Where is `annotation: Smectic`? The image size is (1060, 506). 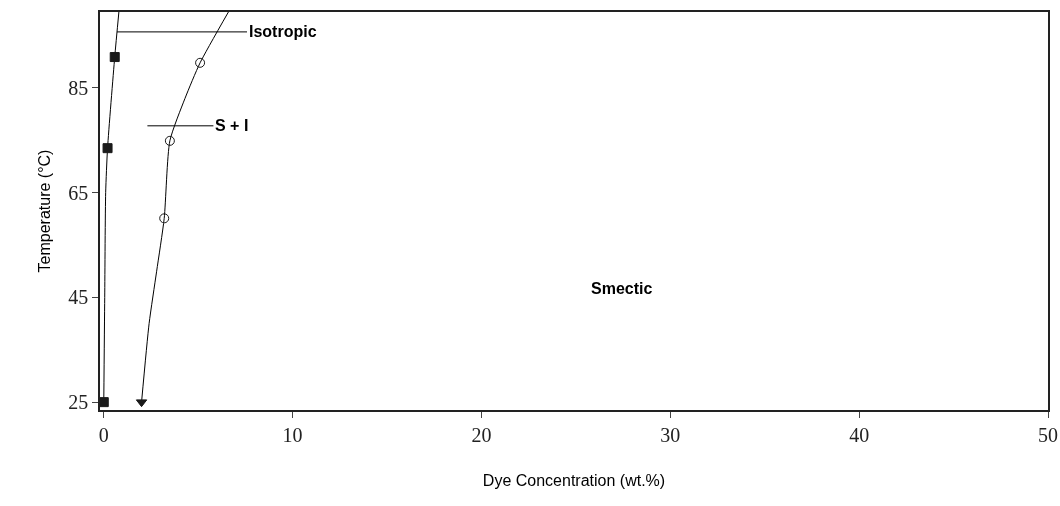 annotation: Smectic is located at coordinates (622, 288).